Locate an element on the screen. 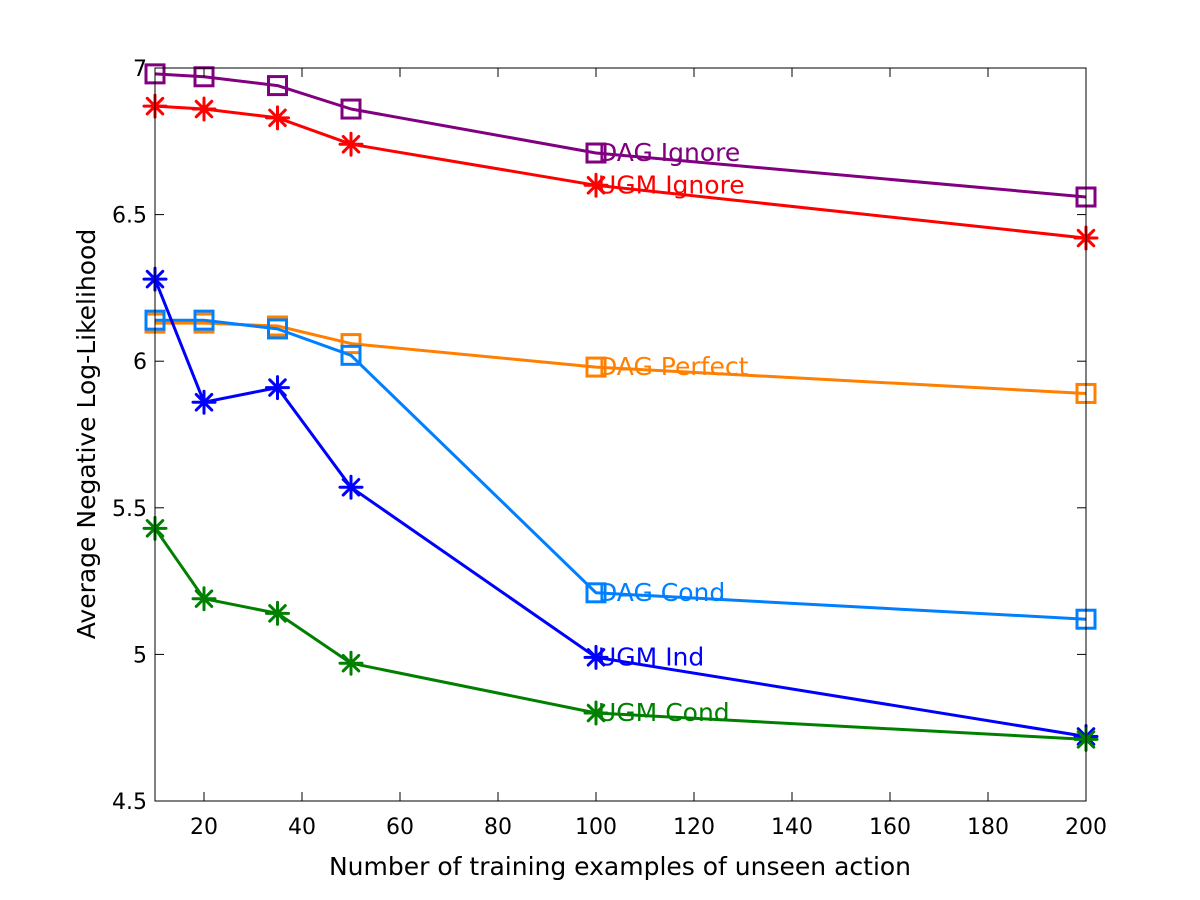 The height and width of the screenshot is (900, 1200). x-tick-label: 140 is located at coordinates (792, 827).